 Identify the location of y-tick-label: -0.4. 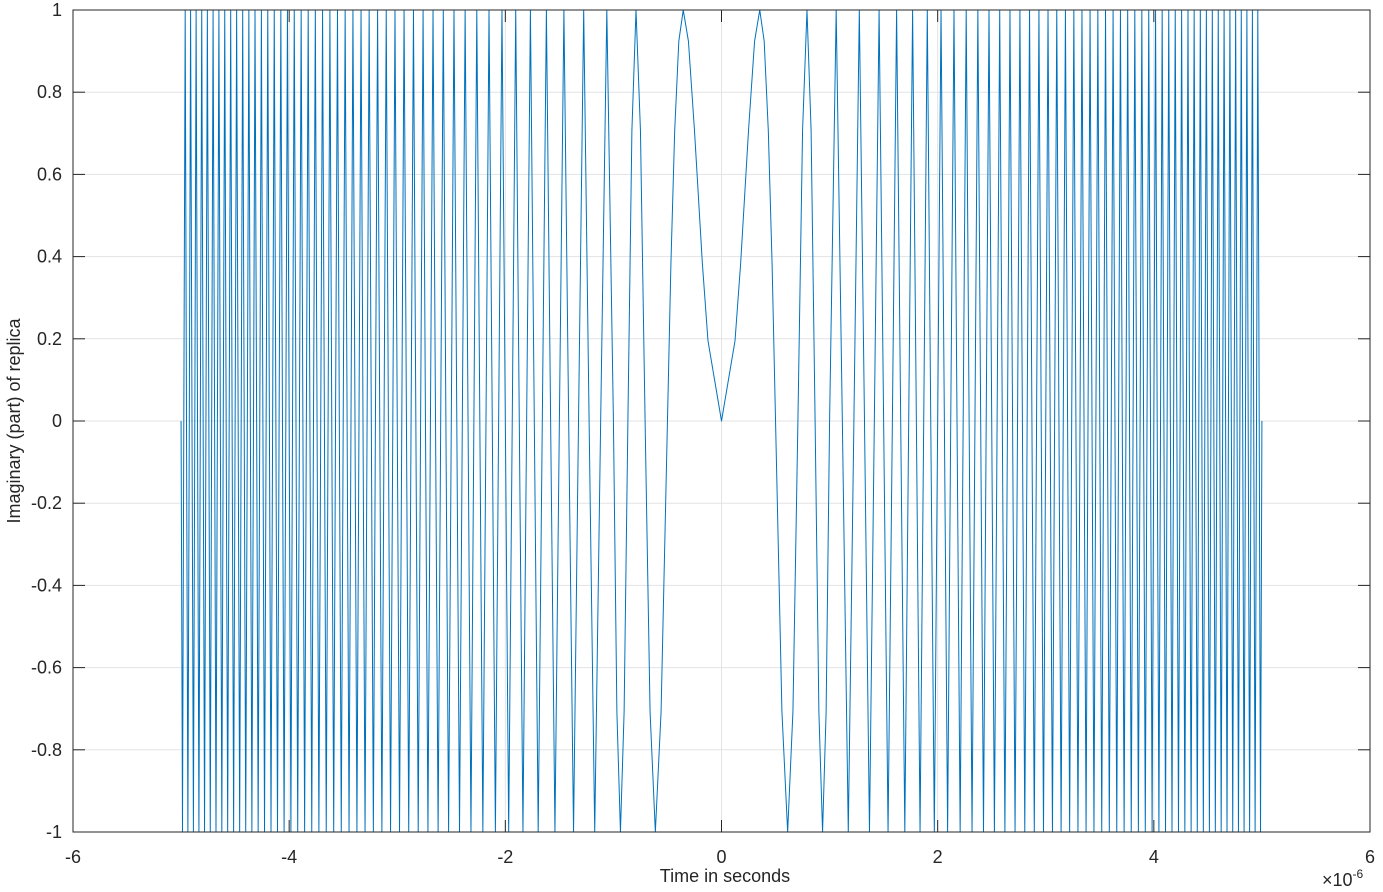
(46, 585).